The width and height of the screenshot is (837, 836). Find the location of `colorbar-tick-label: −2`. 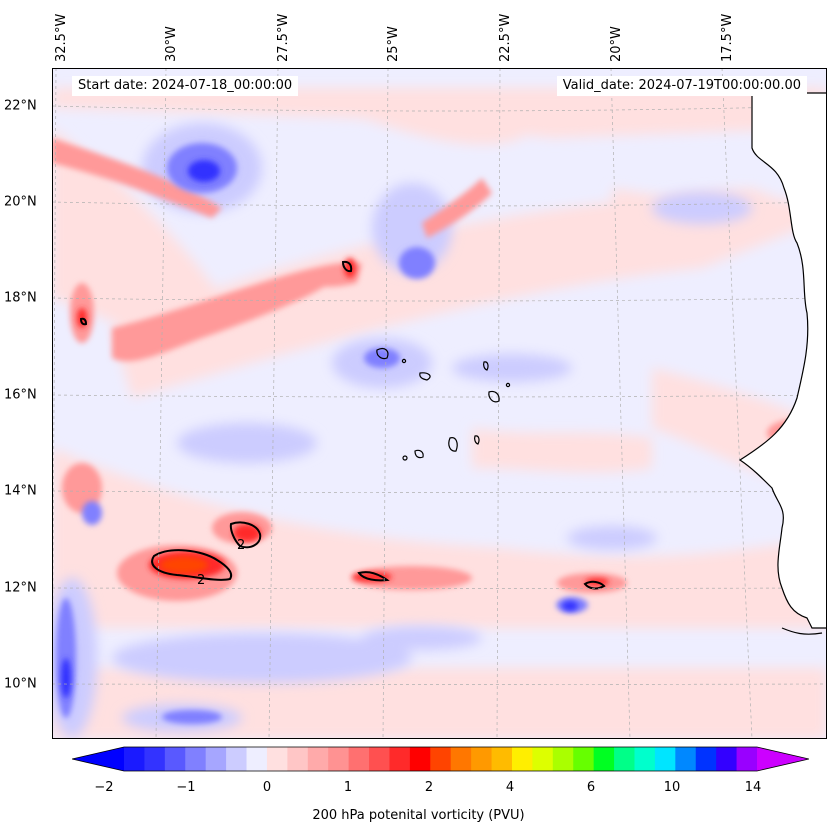

colorbar-tick-label: −2 is located at coordinates (104, 787).